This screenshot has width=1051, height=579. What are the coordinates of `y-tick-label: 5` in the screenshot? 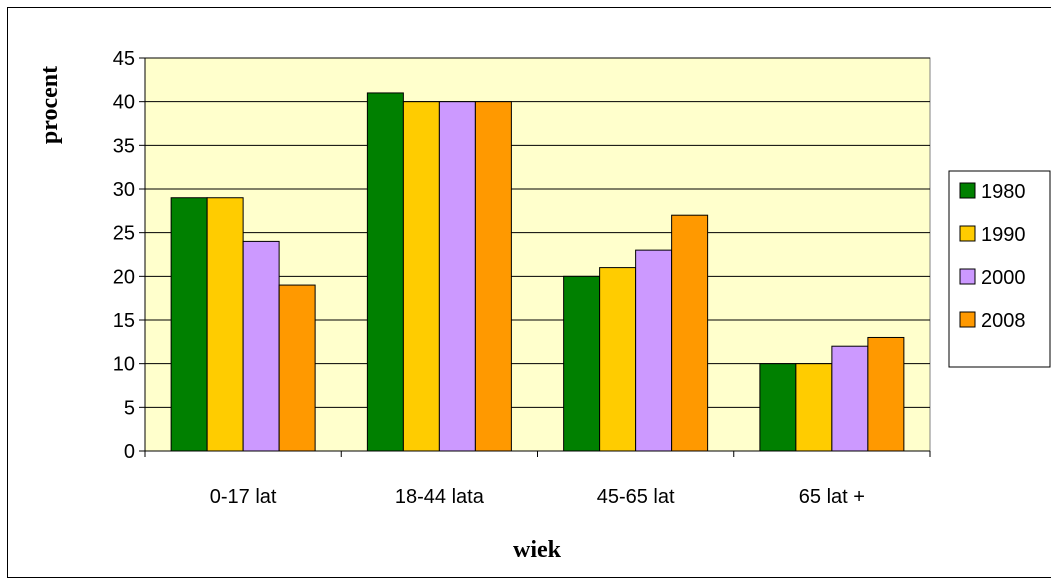 It's located at (129, 408).